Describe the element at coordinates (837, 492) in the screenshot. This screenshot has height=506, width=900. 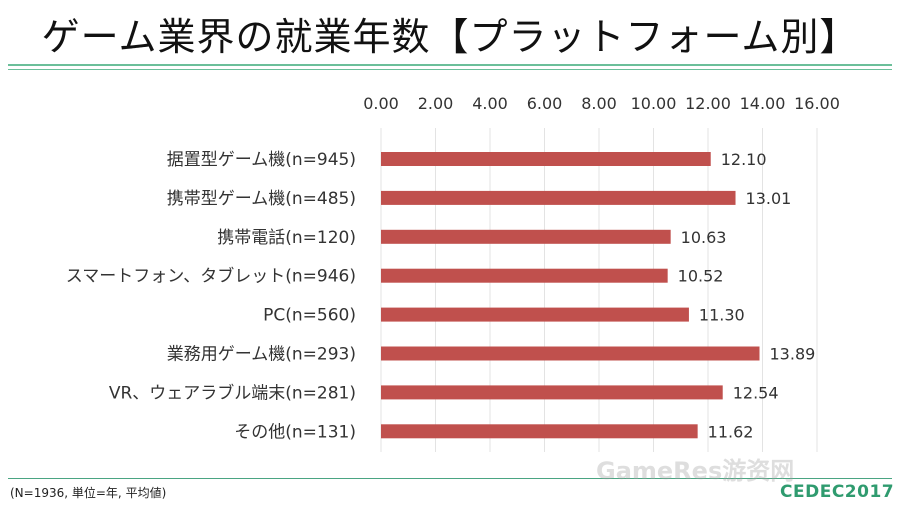
I see `cedec-logo: CEDEC2017` at that location.